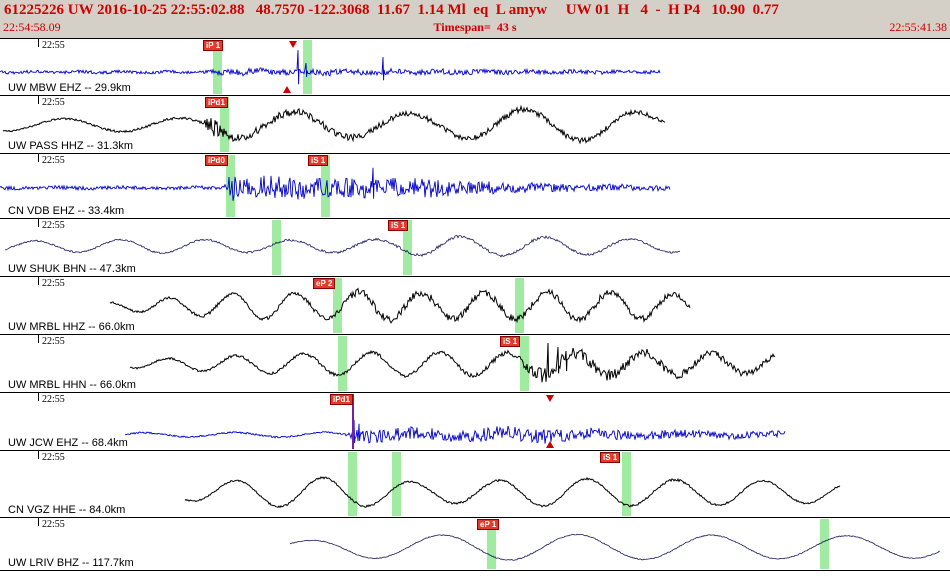 This screenshot has height=580, width=950. What do you see at coordinates (69, 88) in the screenshot?
I see `station-label: UW MBW EHZ -- 29.9km` at bounding box center [69, 88].